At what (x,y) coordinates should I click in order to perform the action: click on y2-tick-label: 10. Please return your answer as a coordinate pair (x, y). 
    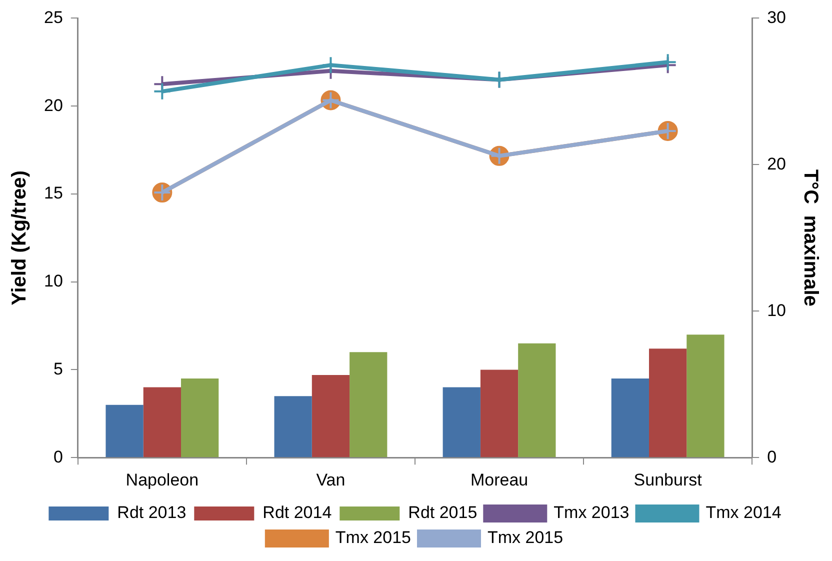
    Looking at the image, I should click on (776, 310).